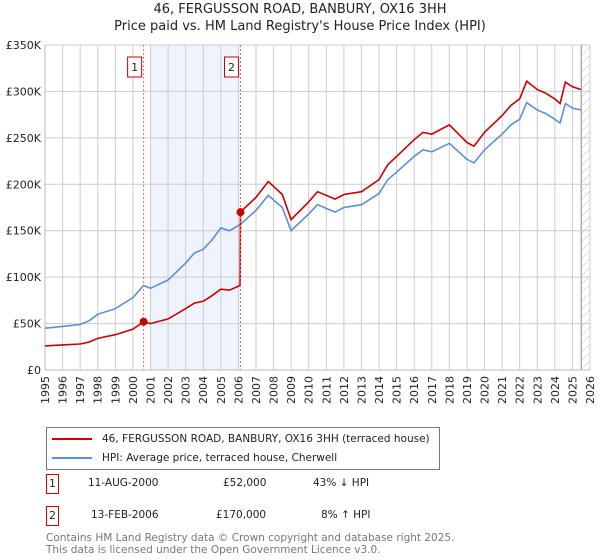  What do you see at coordinates (125, 515) in the screenshot?
I see `sale-date: 13-FEB-2006` at bounding box center [125, 515].